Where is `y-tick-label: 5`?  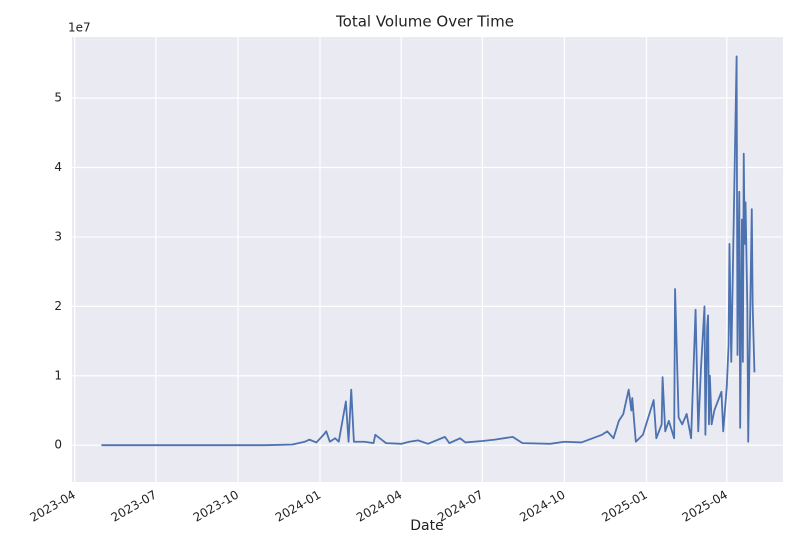 y-tick-label: 5 is located at coordinates (58, 98).